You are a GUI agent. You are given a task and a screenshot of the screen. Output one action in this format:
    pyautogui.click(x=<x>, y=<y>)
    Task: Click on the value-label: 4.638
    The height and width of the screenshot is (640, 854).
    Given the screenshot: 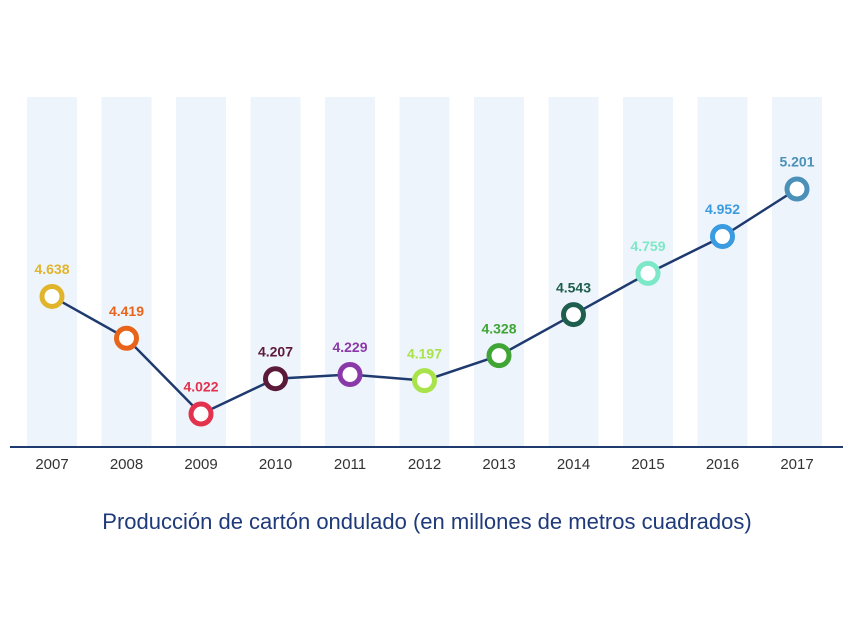 What is the action you would take?
    pyautogui.click(x=51, y=269)
    